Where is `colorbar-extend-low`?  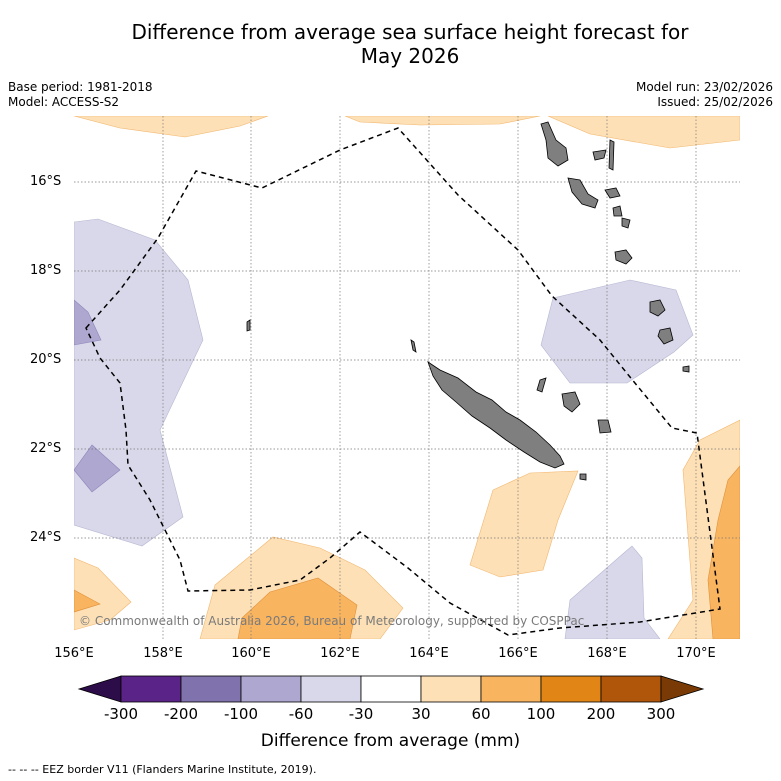 colorbar-extend-low is located at coordinates (99, 689).